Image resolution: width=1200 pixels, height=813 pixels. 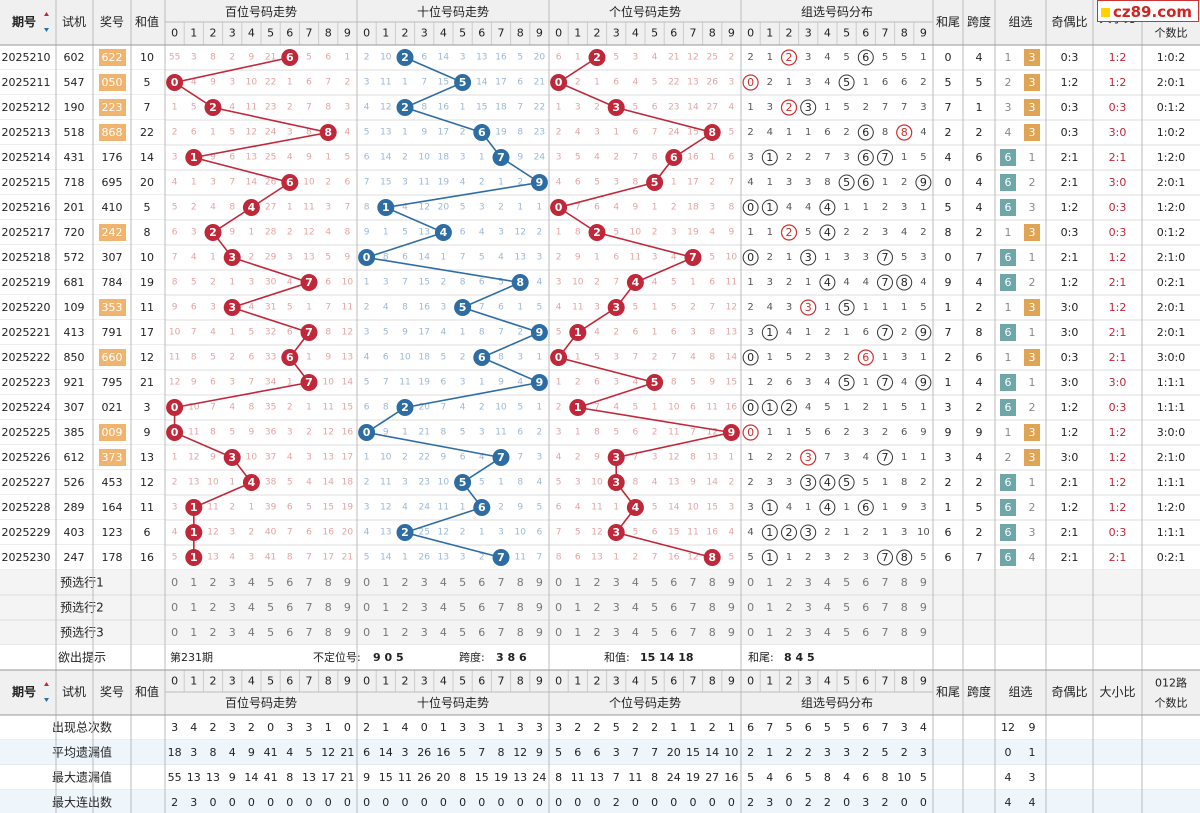 I want to click on row-test: 612, so click(x=74, y=457).